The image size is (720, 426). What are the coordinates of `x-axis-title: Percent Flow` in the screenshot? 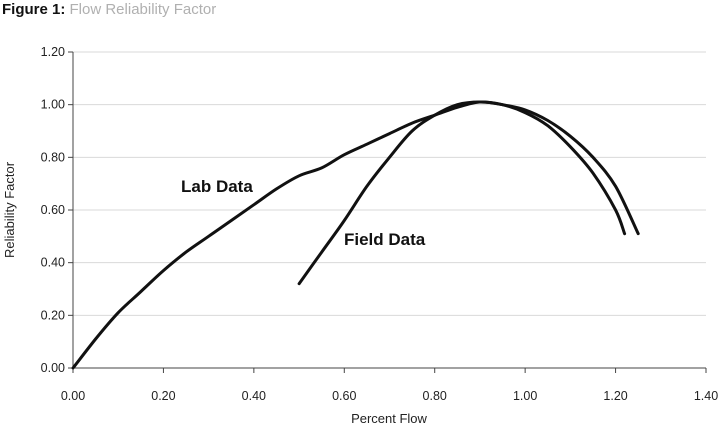 It's located at (389, 418).